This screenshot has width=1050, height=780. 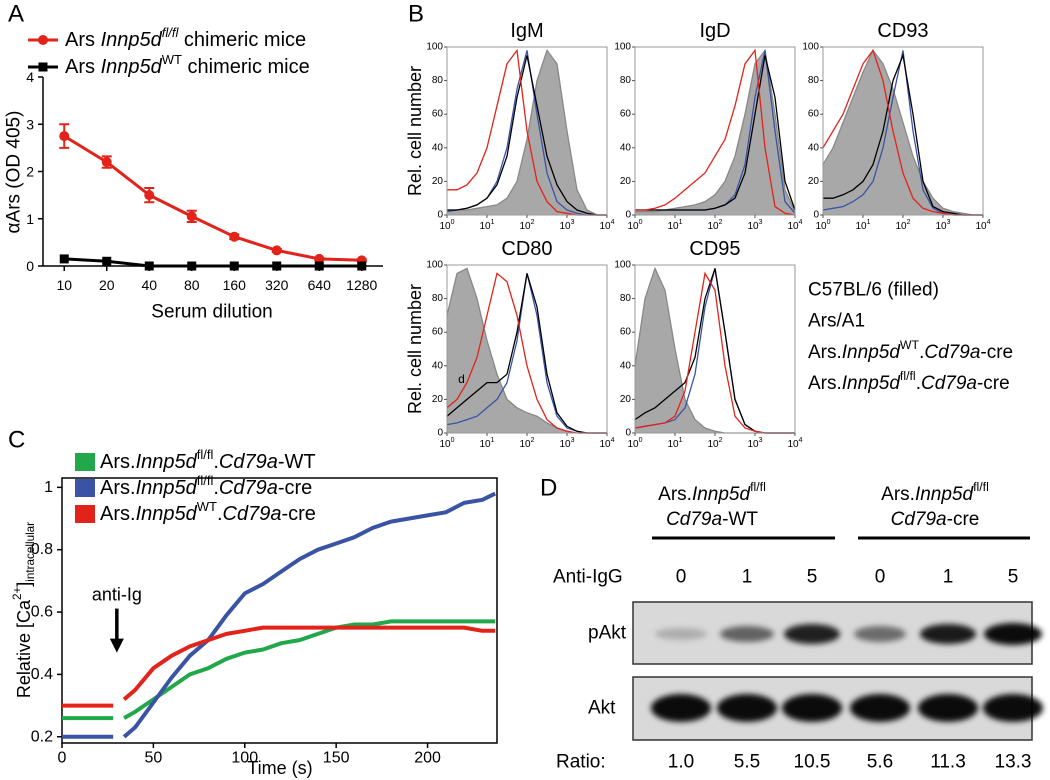 What do you see at coordinates (714, 31) in the screenshot?
I see `panel-title: IgD` at bounding box center [714, 31].